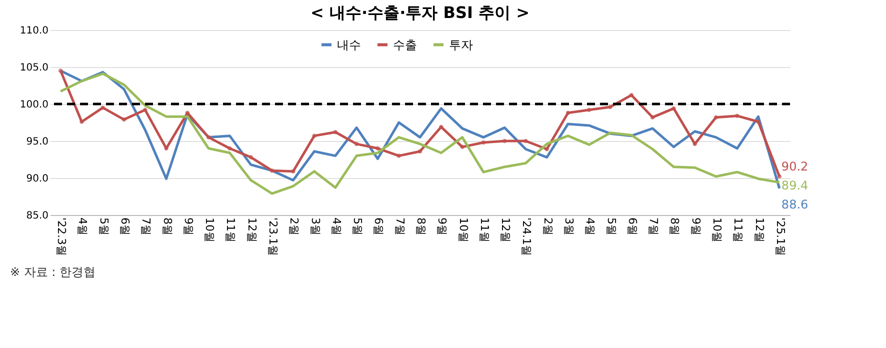  I want to click on x-tick-label: '25.1월, so click(780, 237).